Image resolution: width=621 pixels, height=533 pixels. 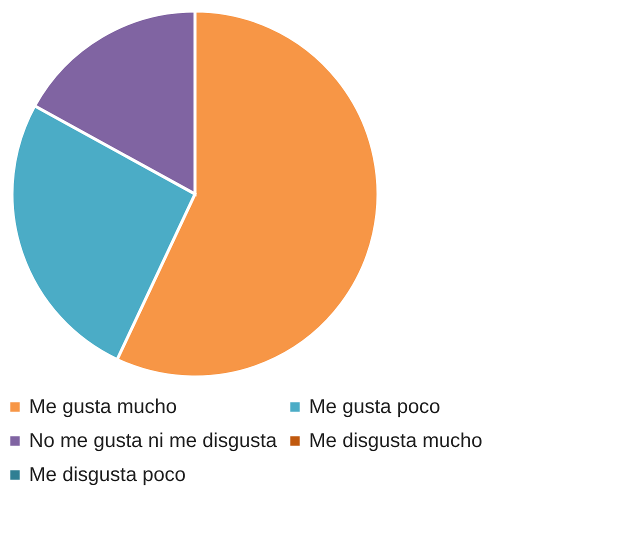 I want to click on legend-label: Me disgusta poco, so click(x=107, y=475).